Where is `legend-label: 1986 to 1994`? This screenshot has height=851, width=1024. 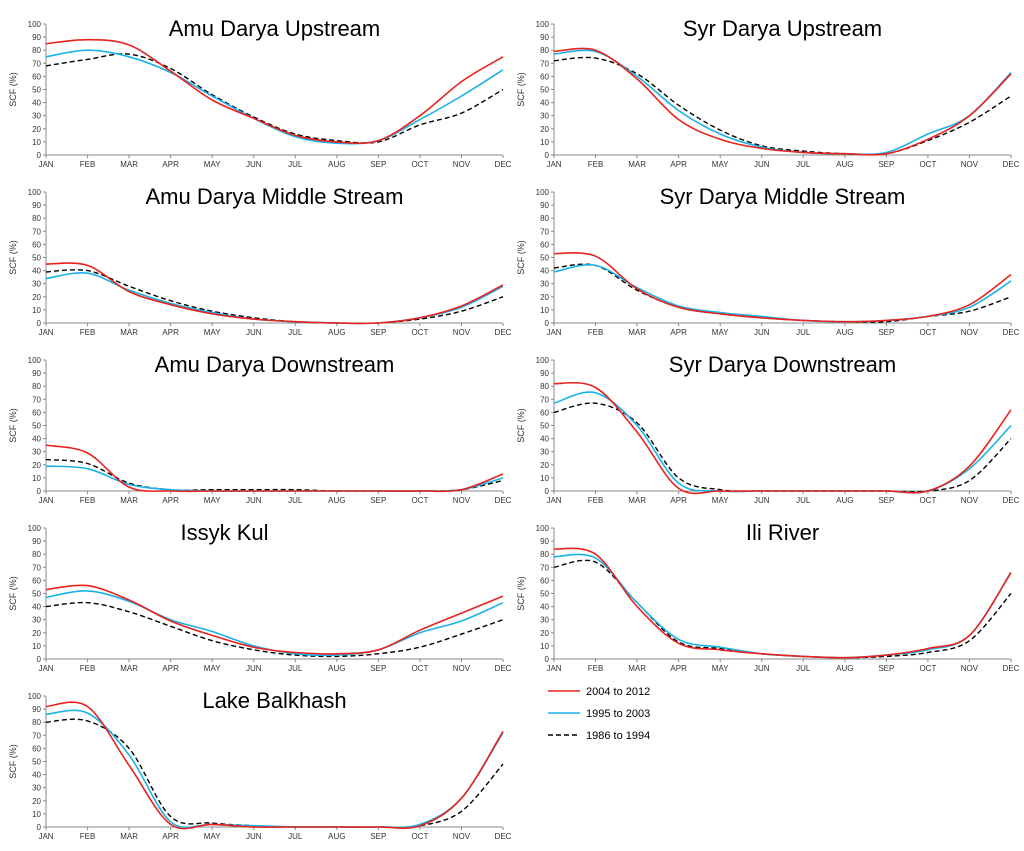 legend-label: 1986 to 1994 is located at coordinates (618, 736).